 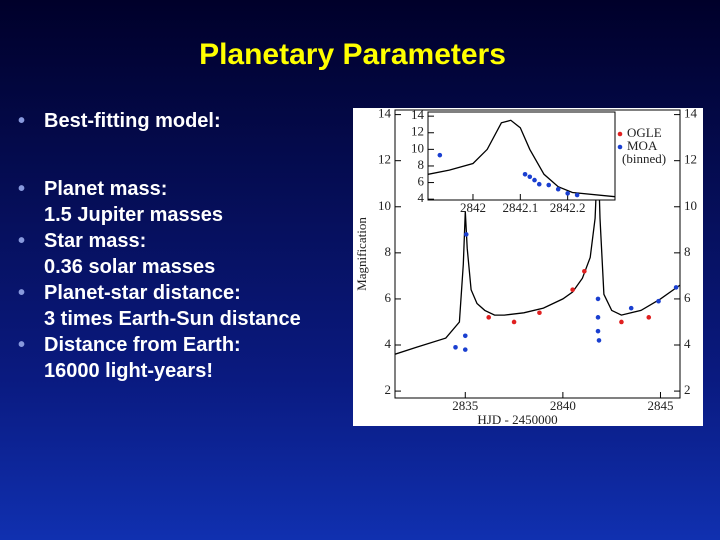 What do you see at coordinates (361, 254) in the screenshot?
I see `y-axis-label: Magnification` at bounding box center [361, 254].